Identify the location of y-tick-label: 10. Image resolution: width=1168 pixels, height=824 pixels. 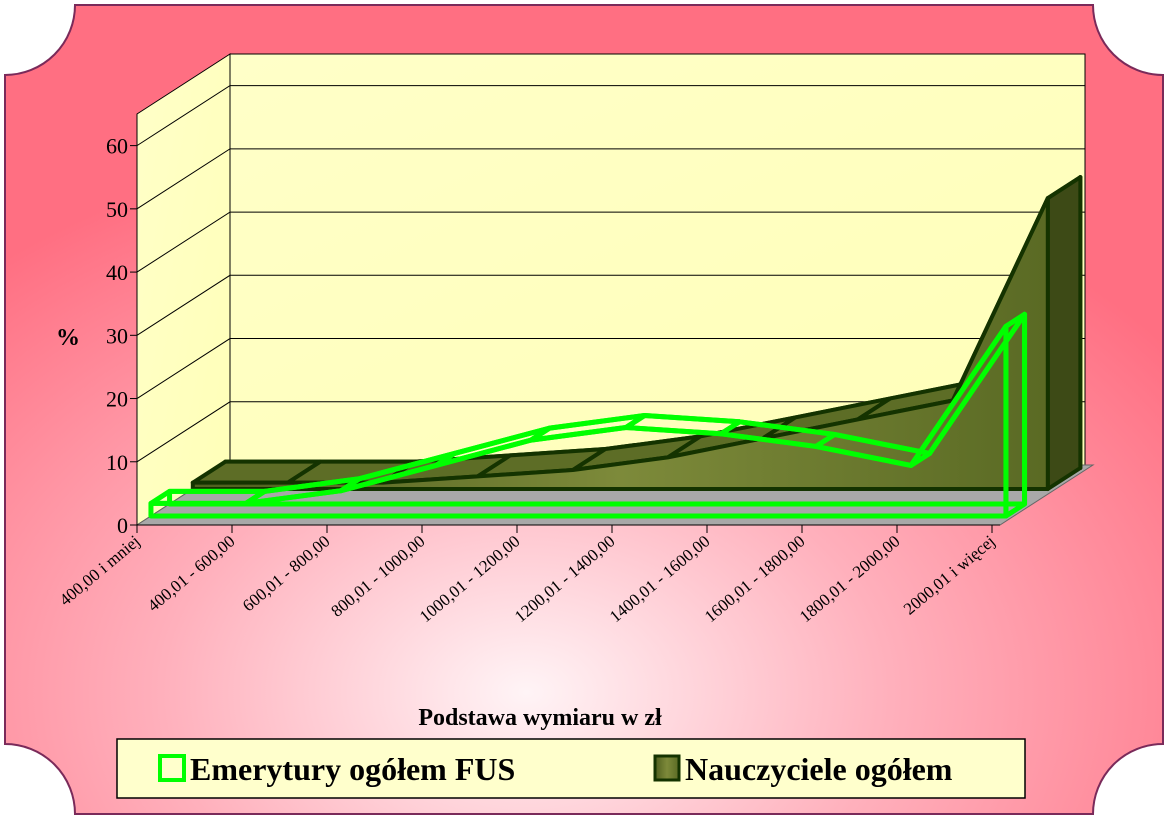
(117, 462).